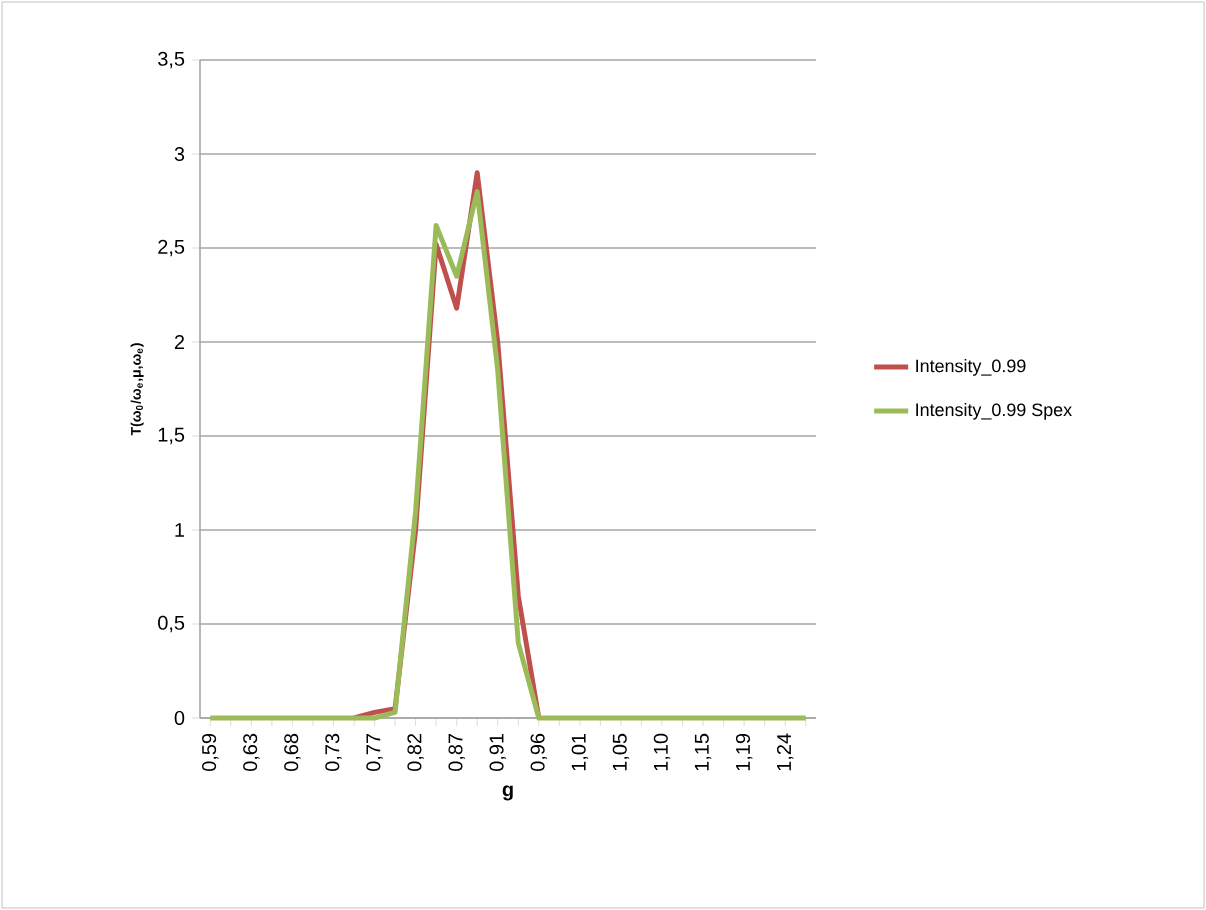  What do you see at coordinates (179, 342) in the screenshot?
I see `y-tick-label: 2` at bounding box center [179, 342].